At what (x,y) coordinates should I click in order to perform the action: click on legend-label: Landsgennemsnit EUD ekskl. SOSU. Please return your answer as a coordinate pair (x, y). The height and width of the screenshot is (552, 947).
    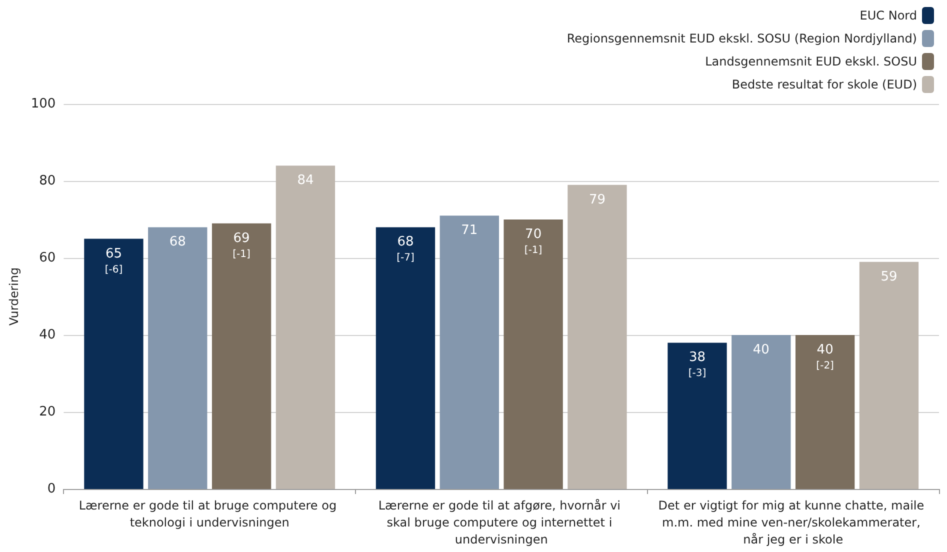
    Looking at the image, I should click on (811, 61).